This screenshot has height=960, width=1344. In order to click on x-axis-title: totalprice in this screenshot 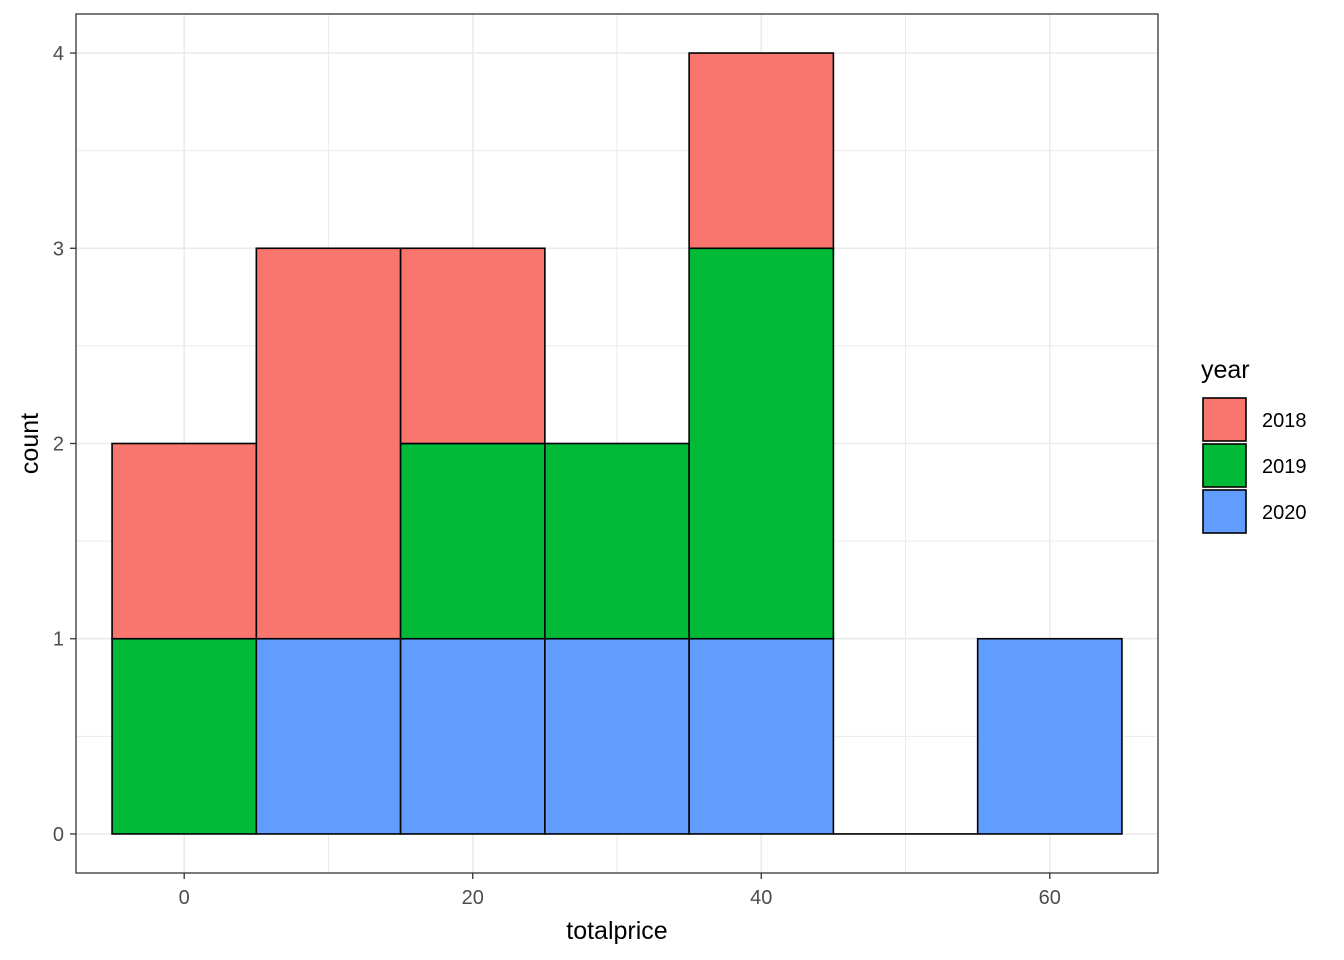, I will do `click(616, 931)`.